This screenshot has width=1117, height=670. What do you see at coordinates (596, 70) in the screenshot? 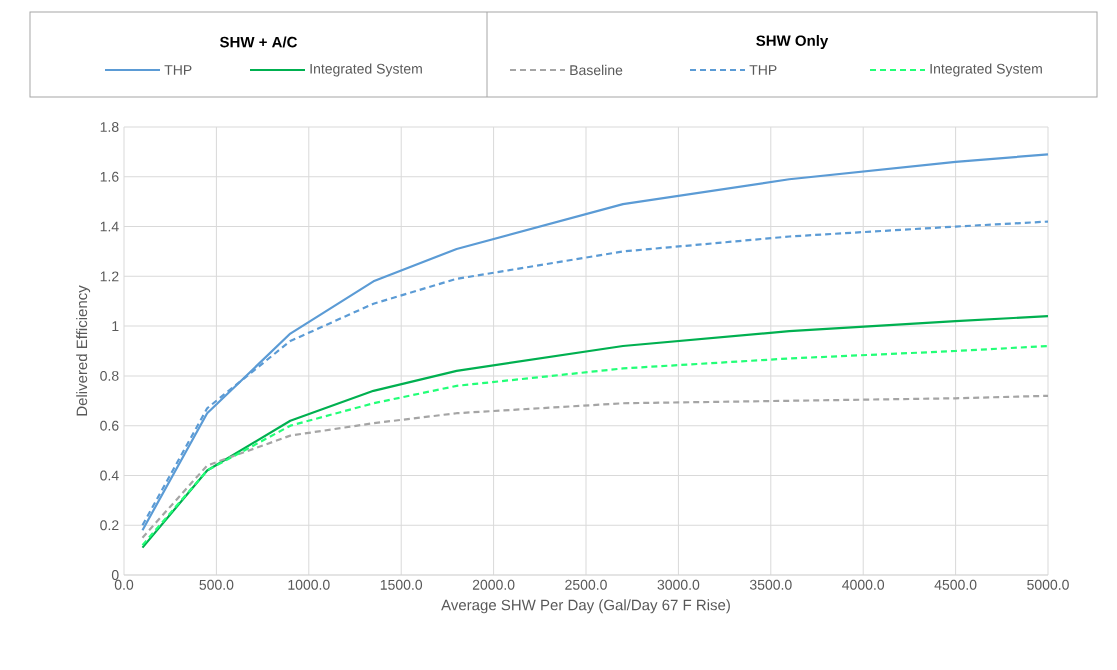
I see `legend-label: Baseline` at bounding box center [596, 70].